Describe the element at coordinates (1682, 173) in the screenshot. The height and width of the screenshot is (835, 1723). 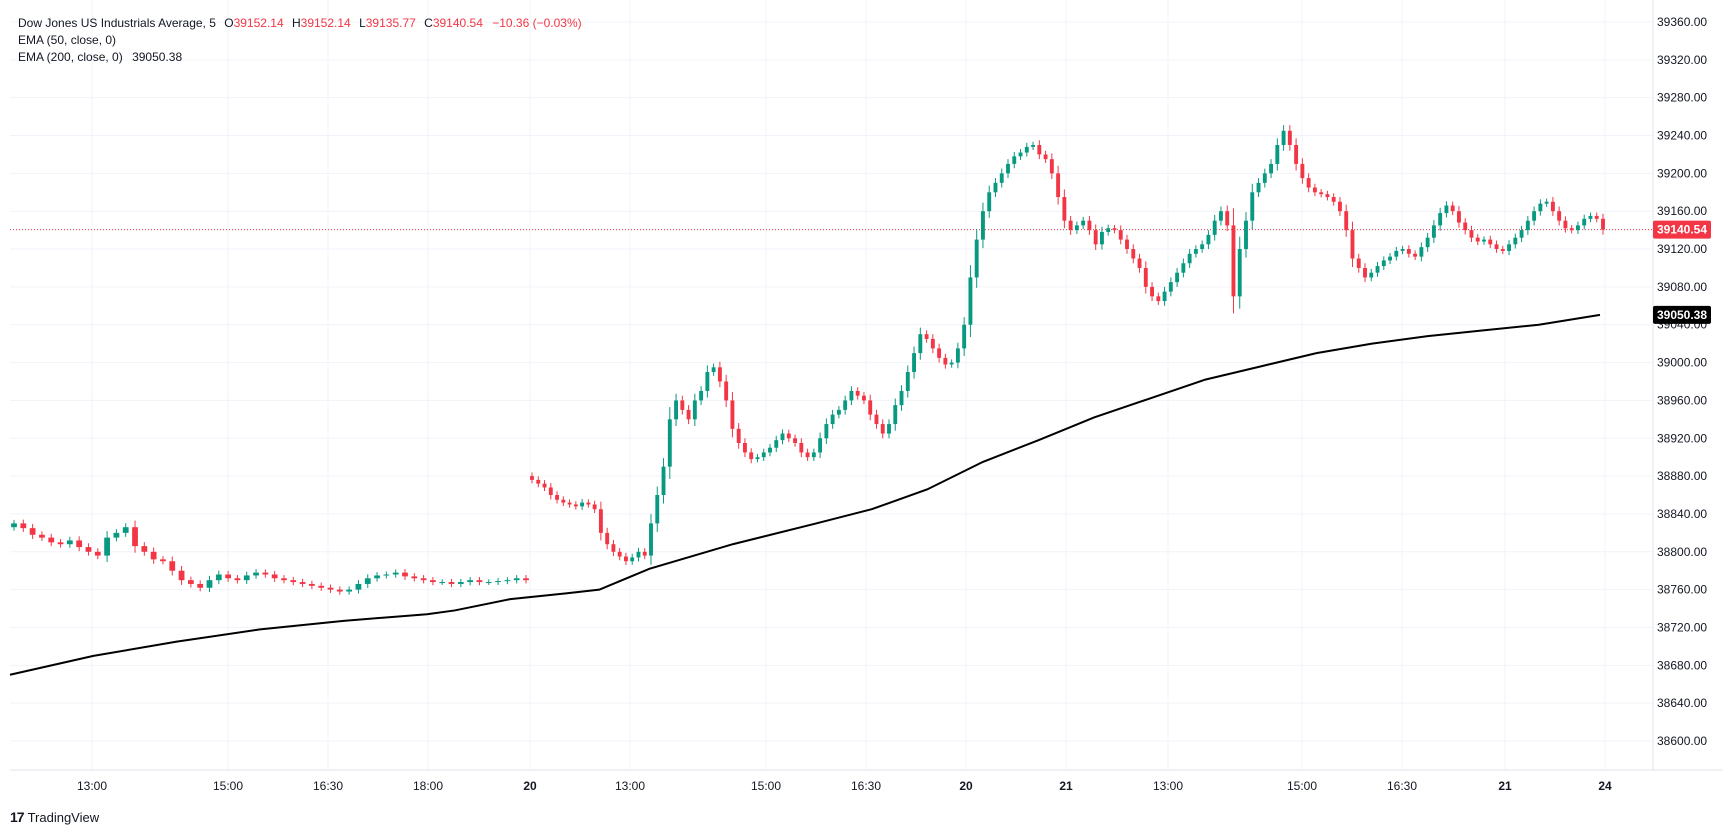
I see `y-tick-label: 39200.00` at that location.